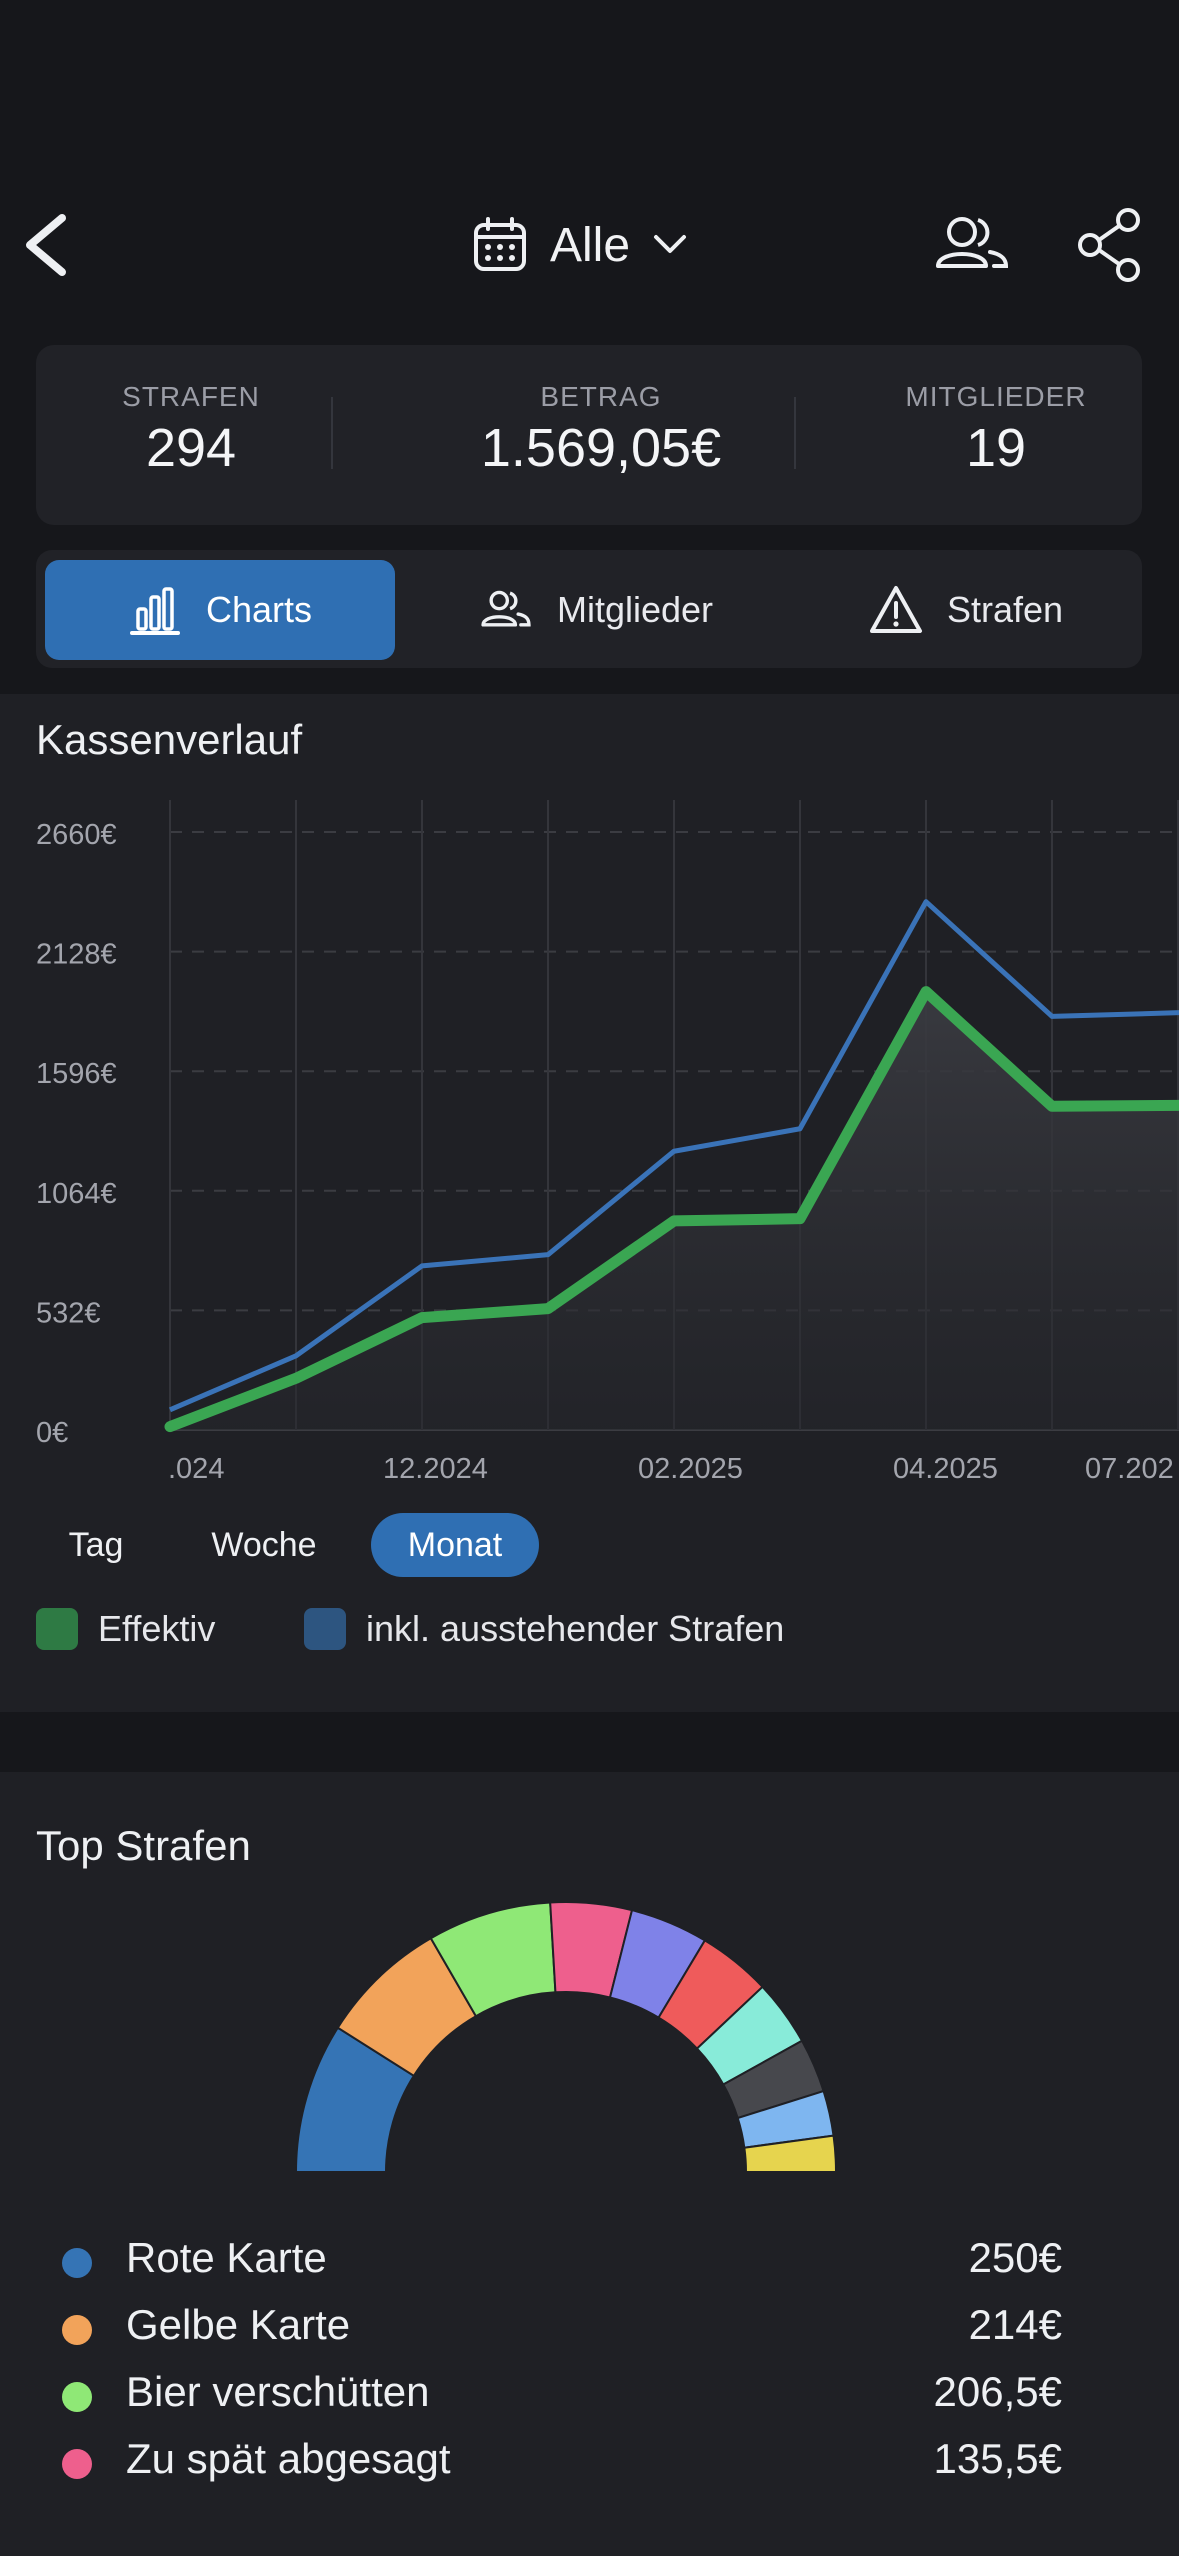 The height and width of the screenshot is (2556, 1179). I want to click on y-tick-label: 2128€, so click(76, 955).